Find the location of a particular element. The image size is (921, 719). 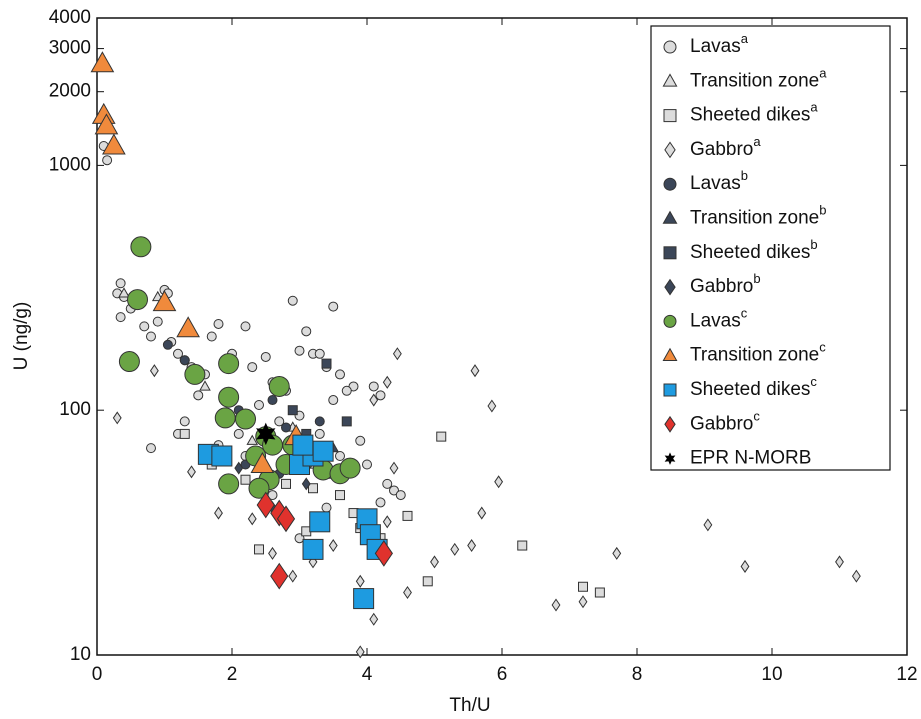

x-tick-label: 0 is located at coordinates (97, 674).